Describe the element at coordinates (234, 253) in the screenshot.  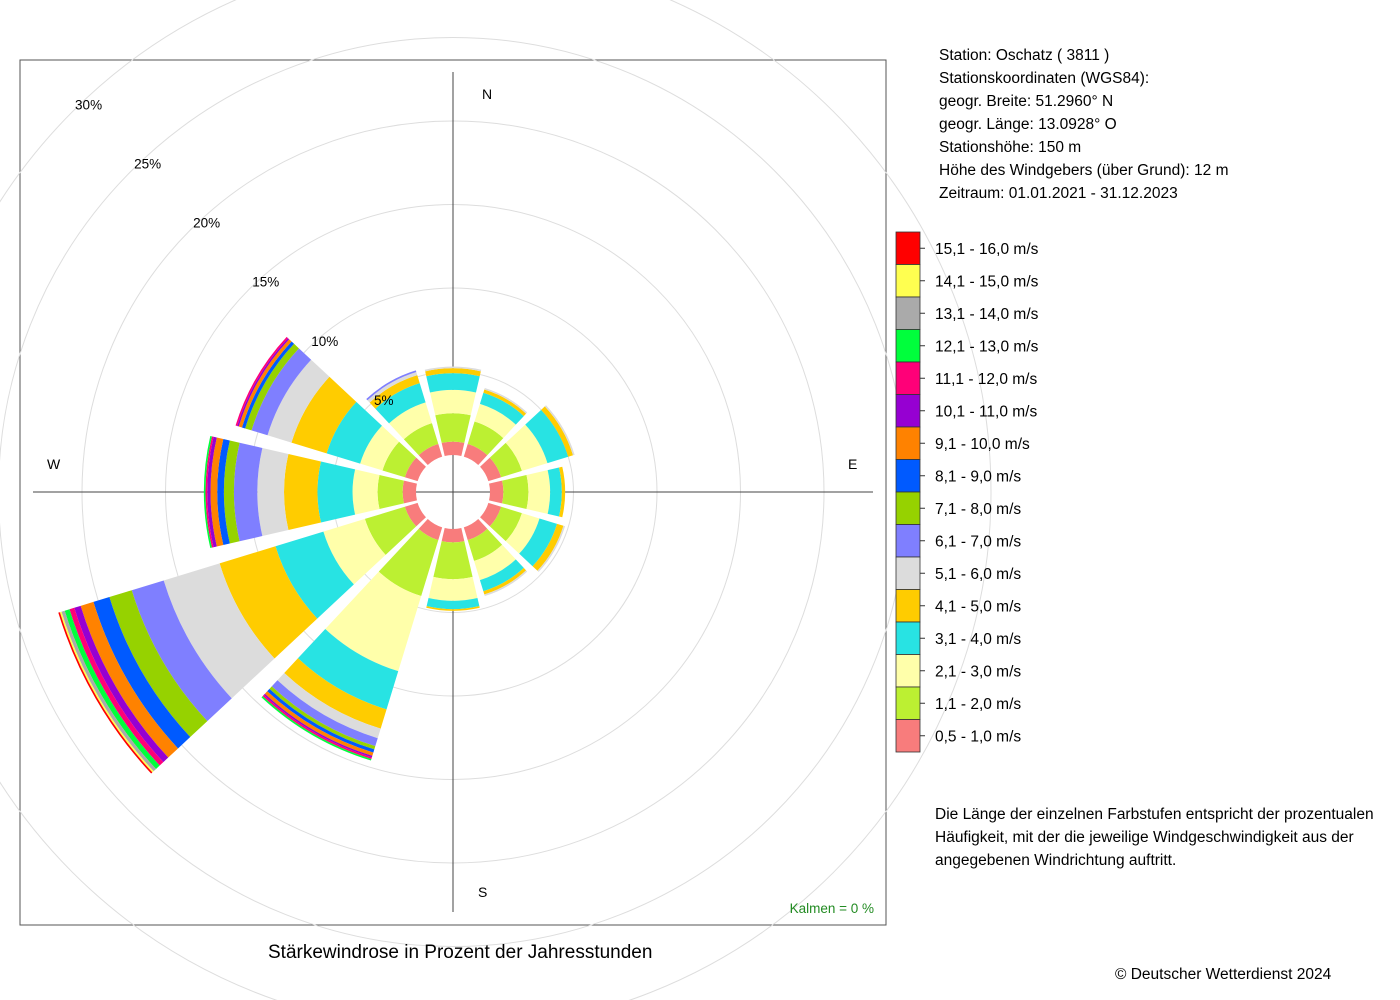
I see `radial-tick-labels: 5% 10% 15% 20% 25% 30%` at that location.